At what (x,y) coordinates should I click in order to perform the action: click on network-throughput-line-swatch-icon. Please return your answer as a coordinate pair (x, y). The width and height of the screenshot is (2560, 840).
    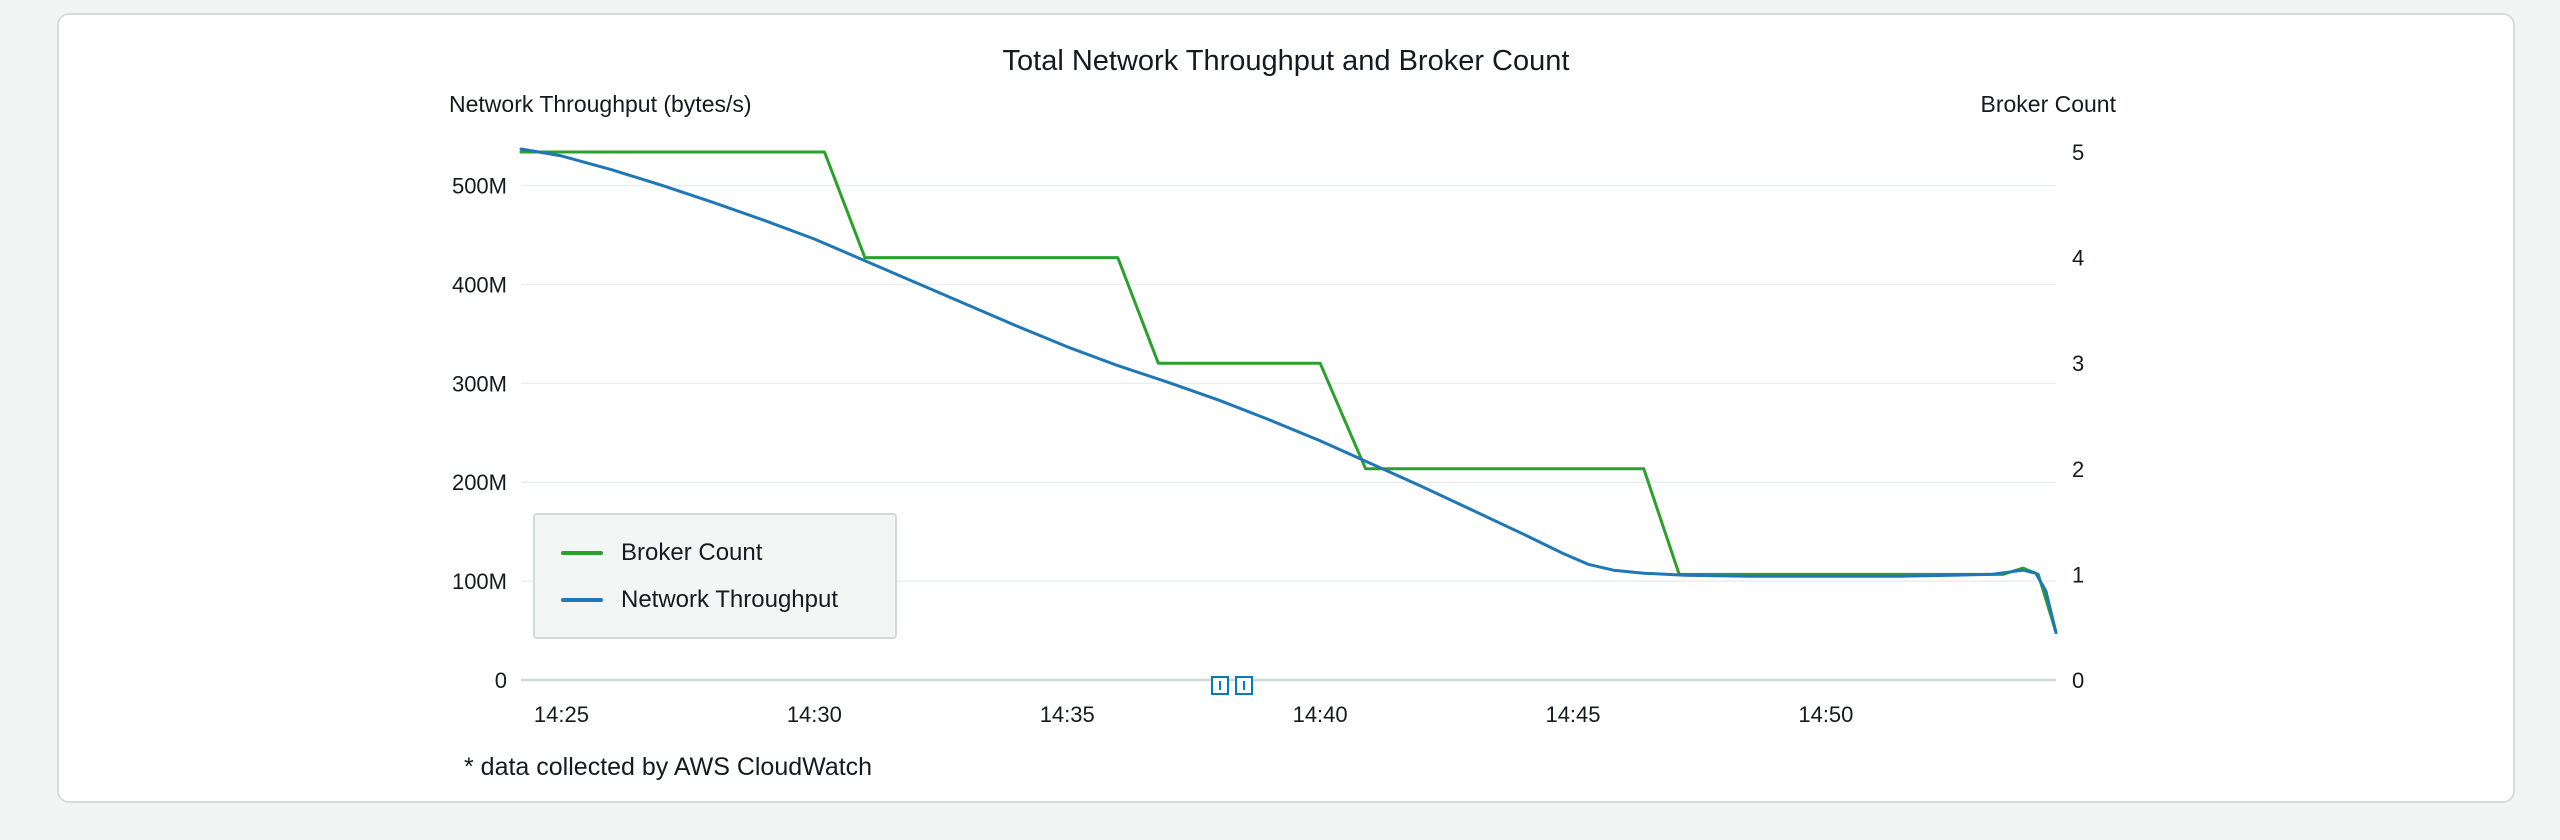
    Looking at the image, I should click on (582, 599).